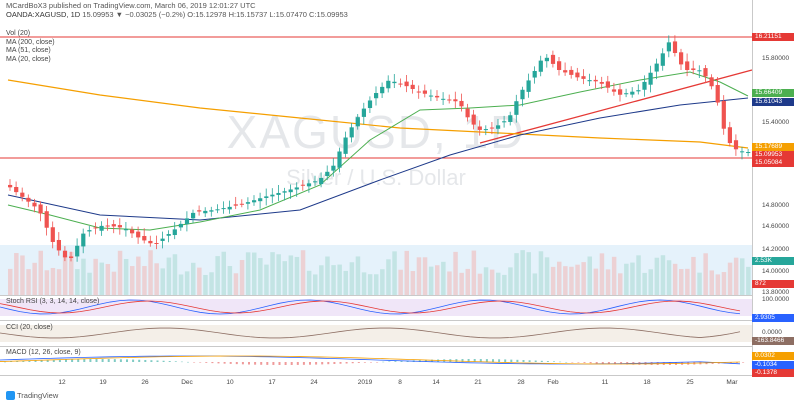 This screenshot has height=402, width=800. What do you see at coordinates (773, 373) in the screenshot?
I see `macd-hist-label: -0.1378` at bounding box center [773, 373].